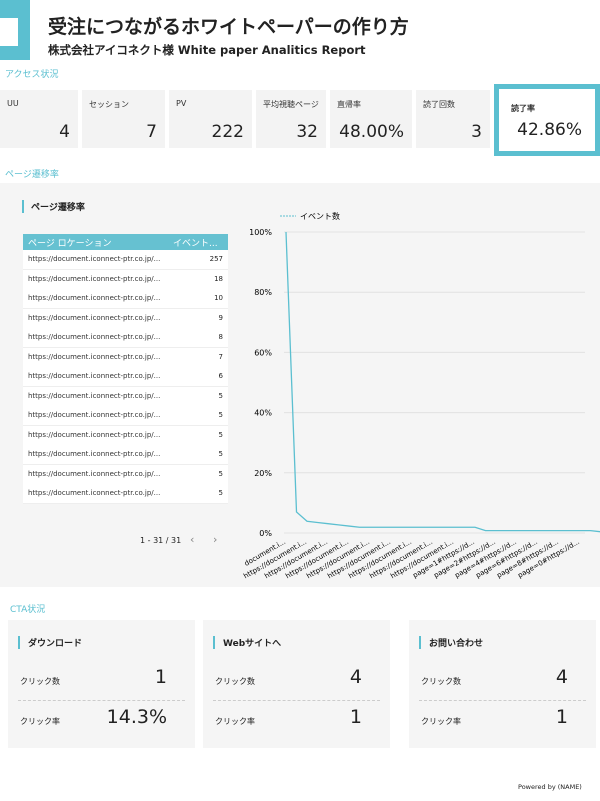 The image size is (600, 801). I want to click on legend-label: イベント数, so click(320, 216).